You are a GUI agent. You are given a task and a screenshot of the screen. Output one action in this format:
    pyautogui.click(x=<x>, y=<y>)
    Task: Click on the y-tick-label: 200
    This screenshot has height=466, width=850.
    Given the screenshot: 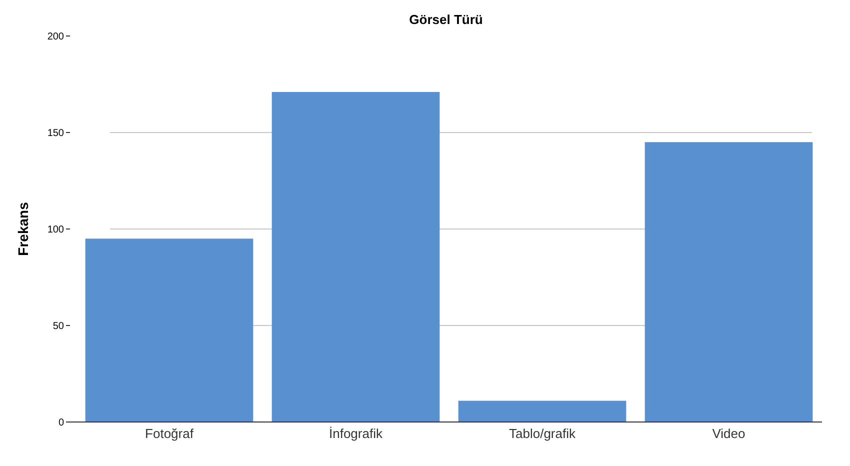 What is the action you would take?
    pyautogui.click(x=55, y=37)
    